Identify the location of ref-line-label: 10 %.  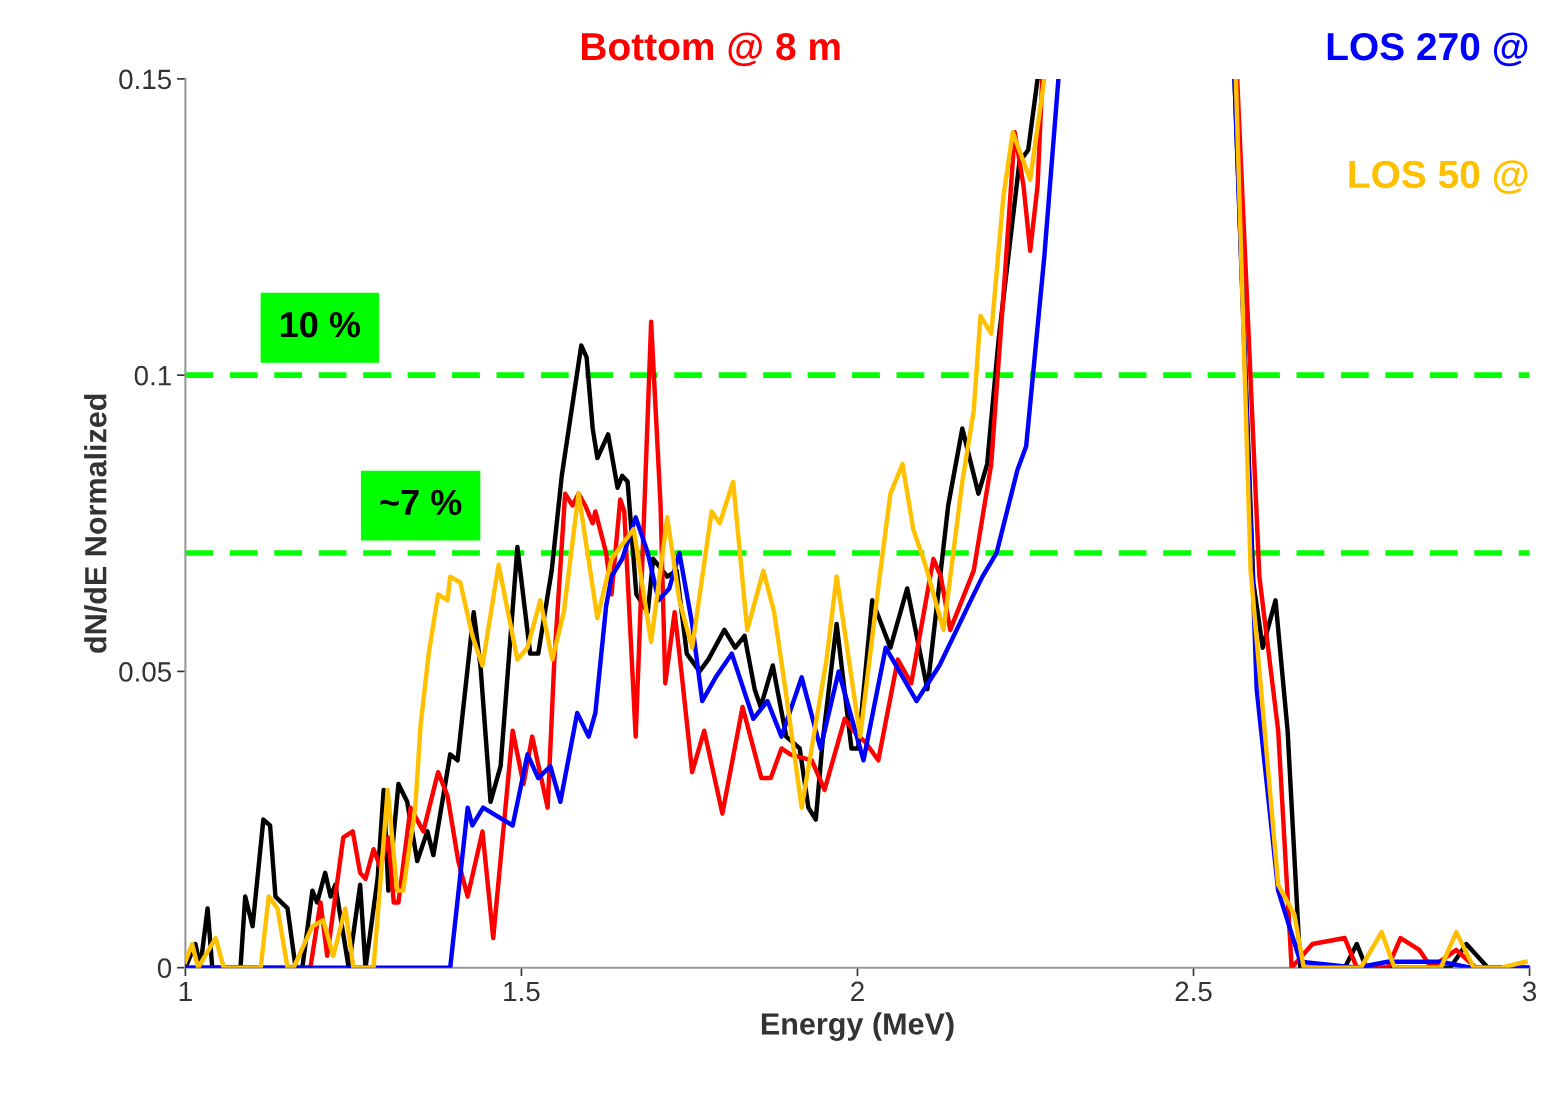
(320, 324).